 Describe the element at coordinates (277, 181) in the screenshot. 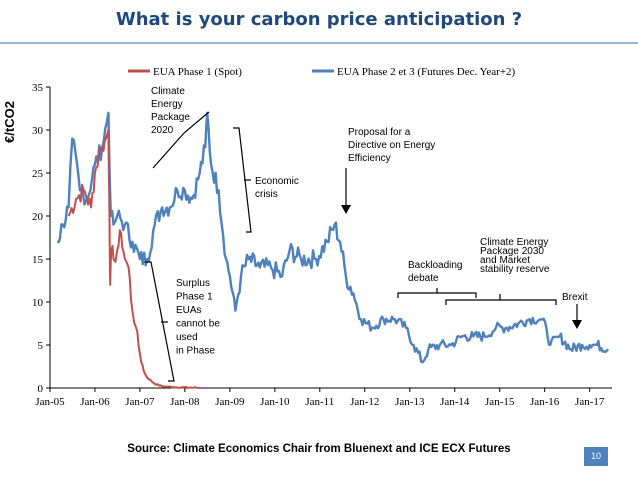

I see `annotation-line: Economic` at that location.